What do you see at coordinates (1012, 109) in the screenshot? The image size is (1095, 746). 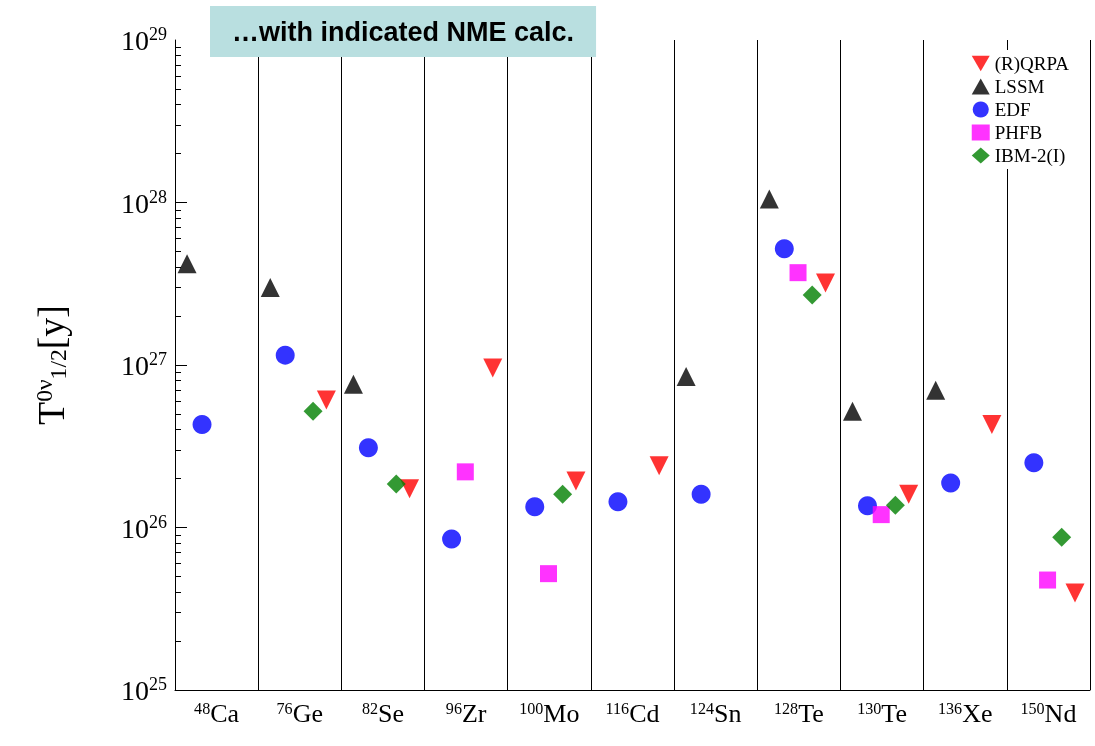 I see `legend-label: EDF` at bounding box center [1012, 109].